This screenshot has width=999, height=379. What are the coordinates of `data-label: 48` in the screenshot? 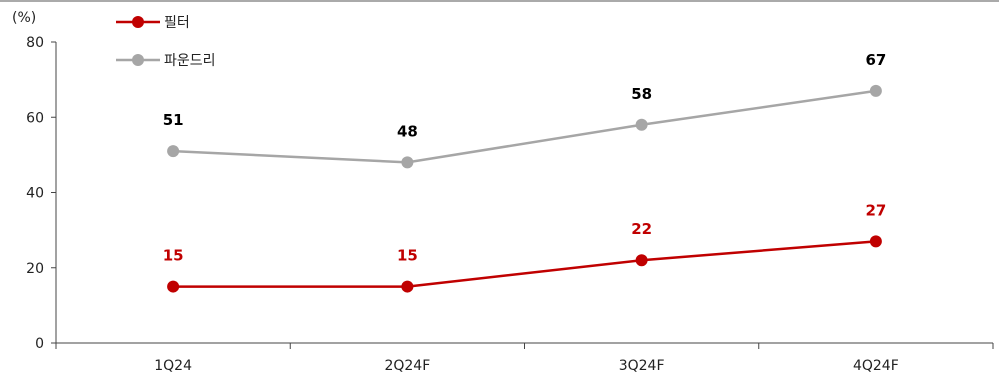 It's located at (407, 131).